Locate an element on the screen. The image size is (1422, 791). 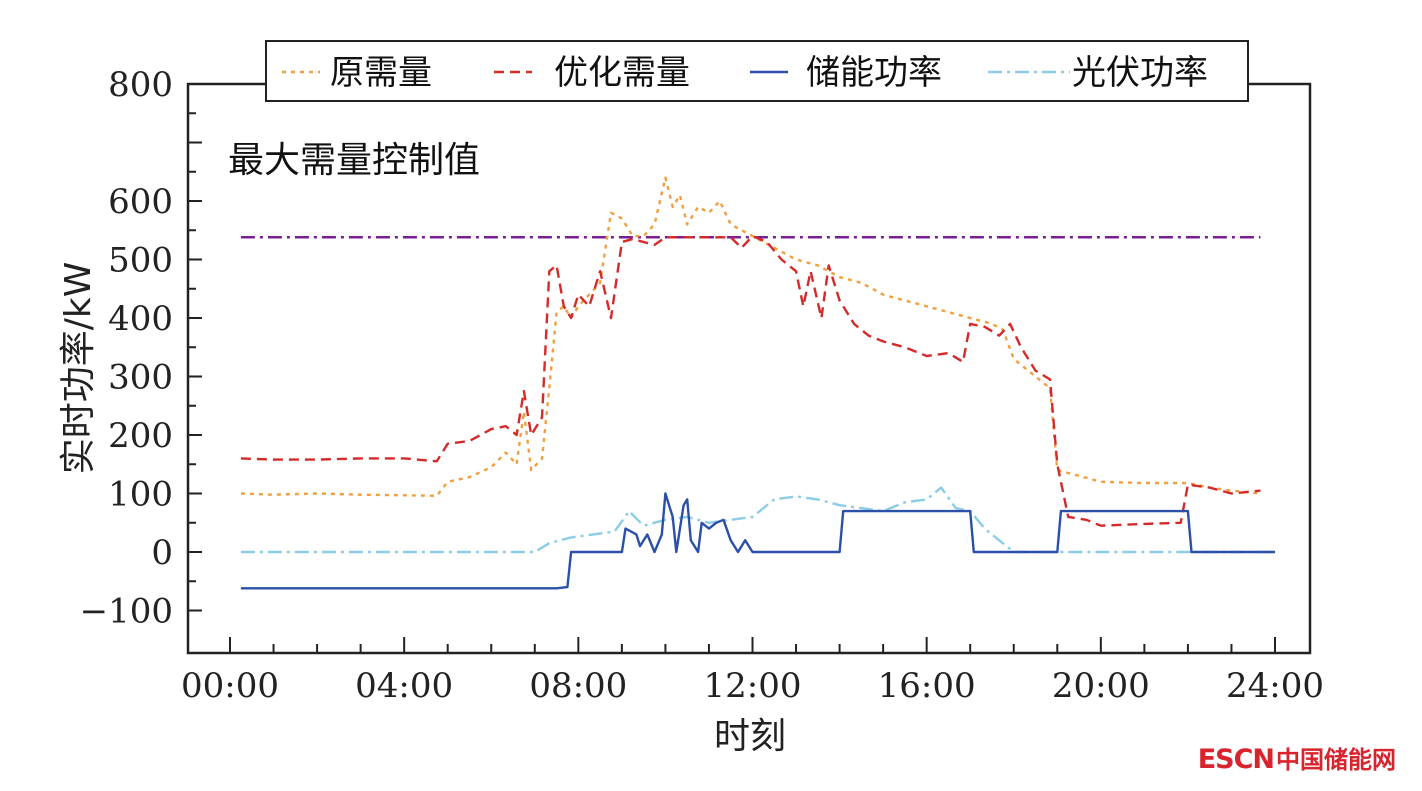
x-tick-label: 00:00 is located at coordinates (230, 686).